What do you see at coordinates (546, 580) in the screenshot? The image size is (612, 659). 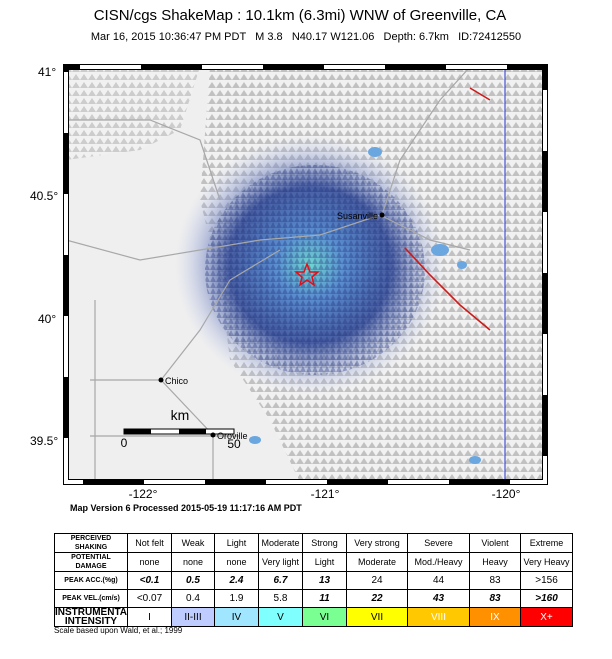 I see `legend-cell: >156` at bounding box center [546, 580].